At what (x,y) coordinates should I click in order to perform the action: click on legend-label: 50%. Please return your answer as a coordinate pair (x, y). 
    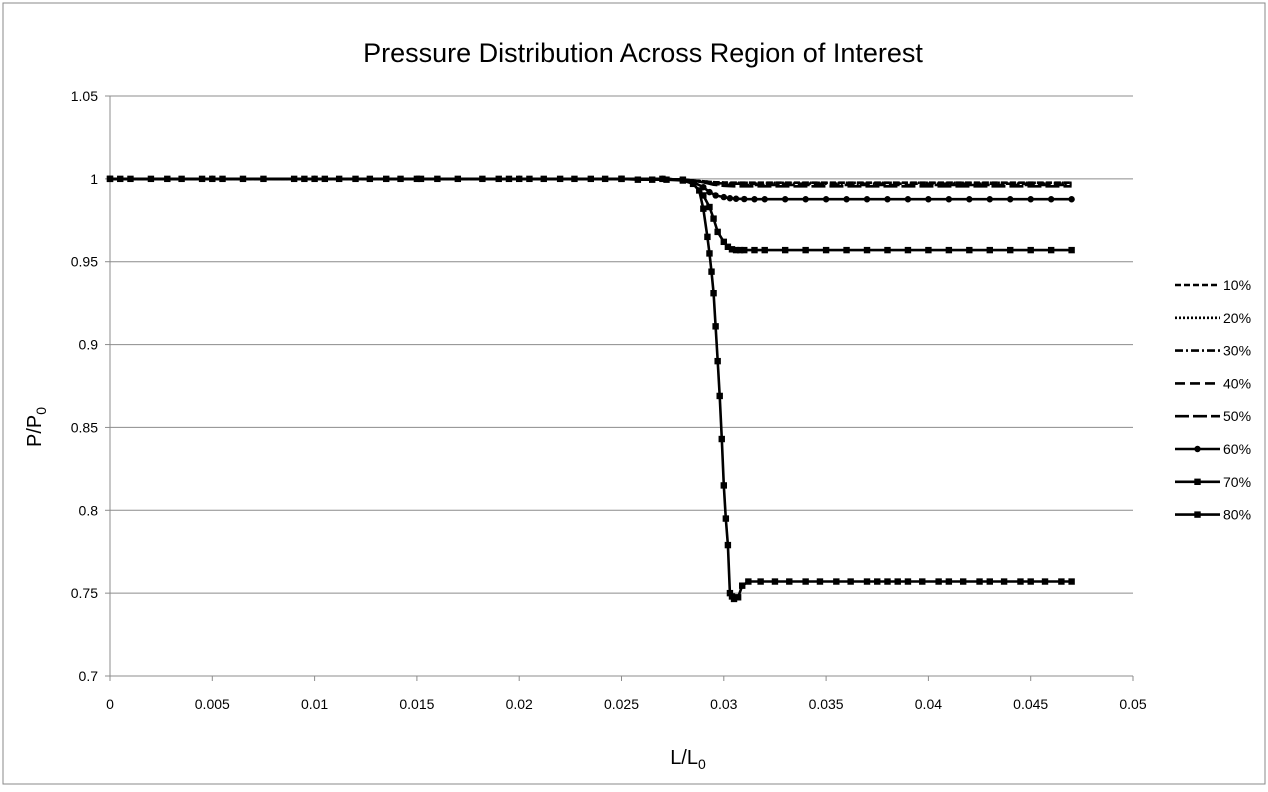
    Looking at the image, I should click on (1237, 416).